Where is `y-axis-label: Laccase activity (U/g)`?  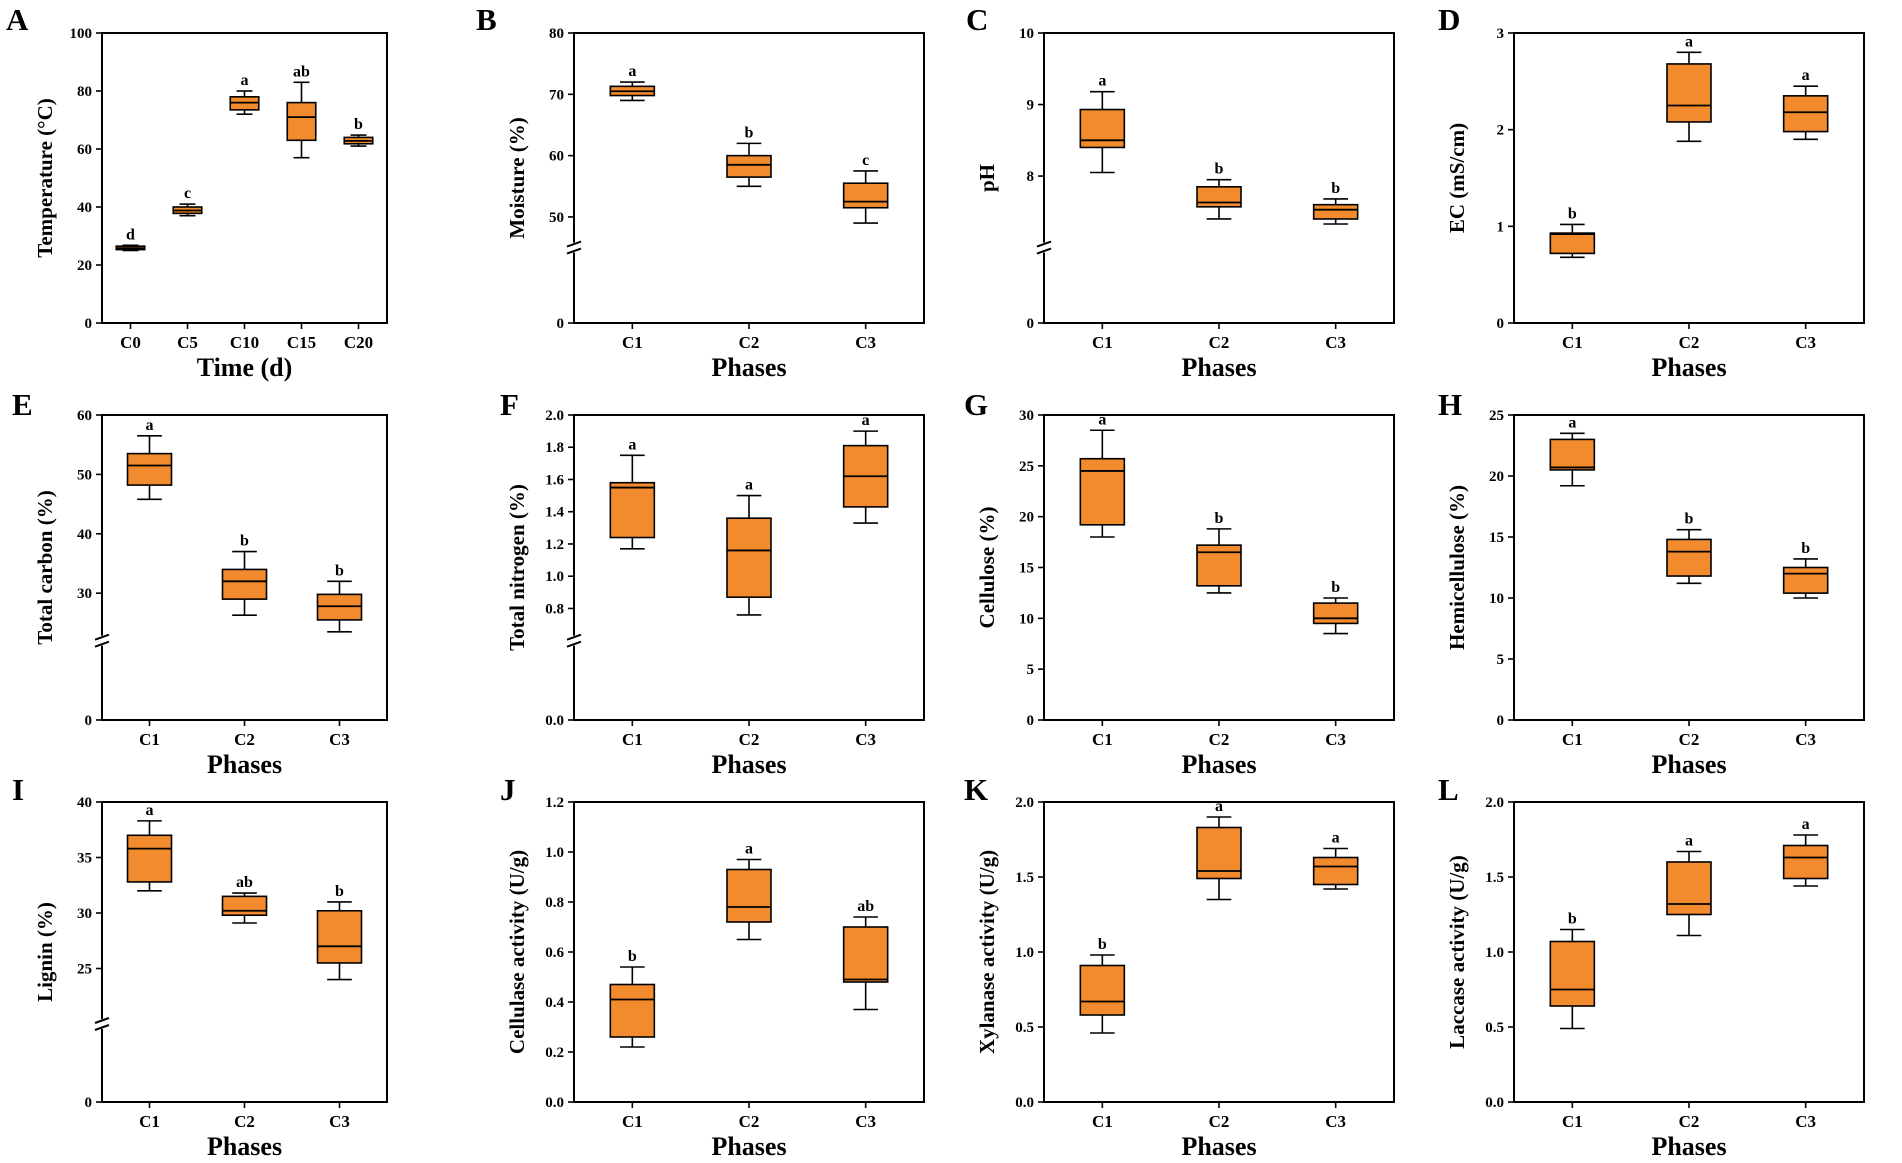 y-axis-label: Laccase activity (U/g) is located at coordinates (1457, 952).